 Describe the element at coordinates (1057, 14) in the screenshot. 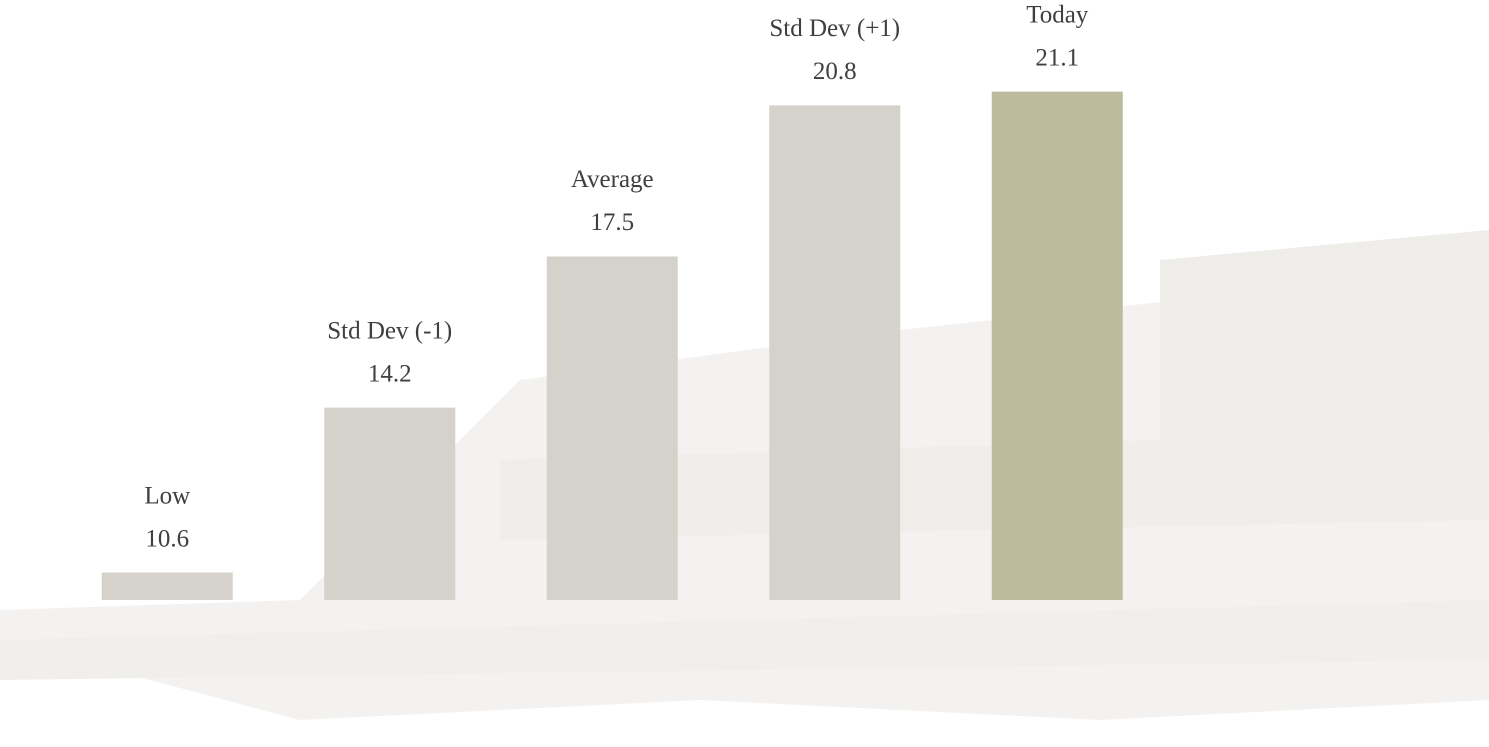

I see `category-label: Today` at that location.